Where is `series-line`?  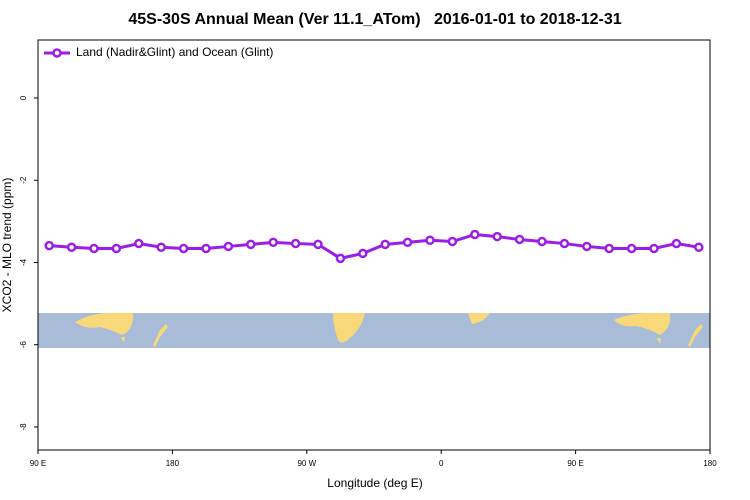 series-line is located at coordinates (374, 246).